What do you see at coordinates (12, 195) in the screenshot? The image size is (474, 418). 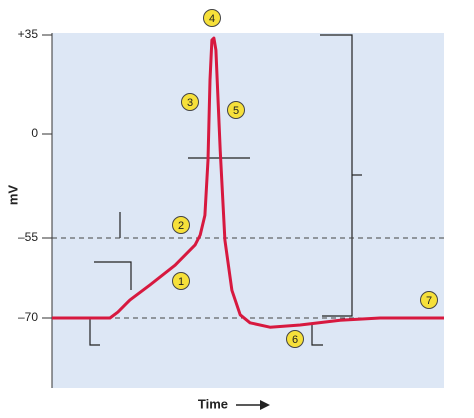 I see `y-axis-label: mV` at bounding box center [12, 195].